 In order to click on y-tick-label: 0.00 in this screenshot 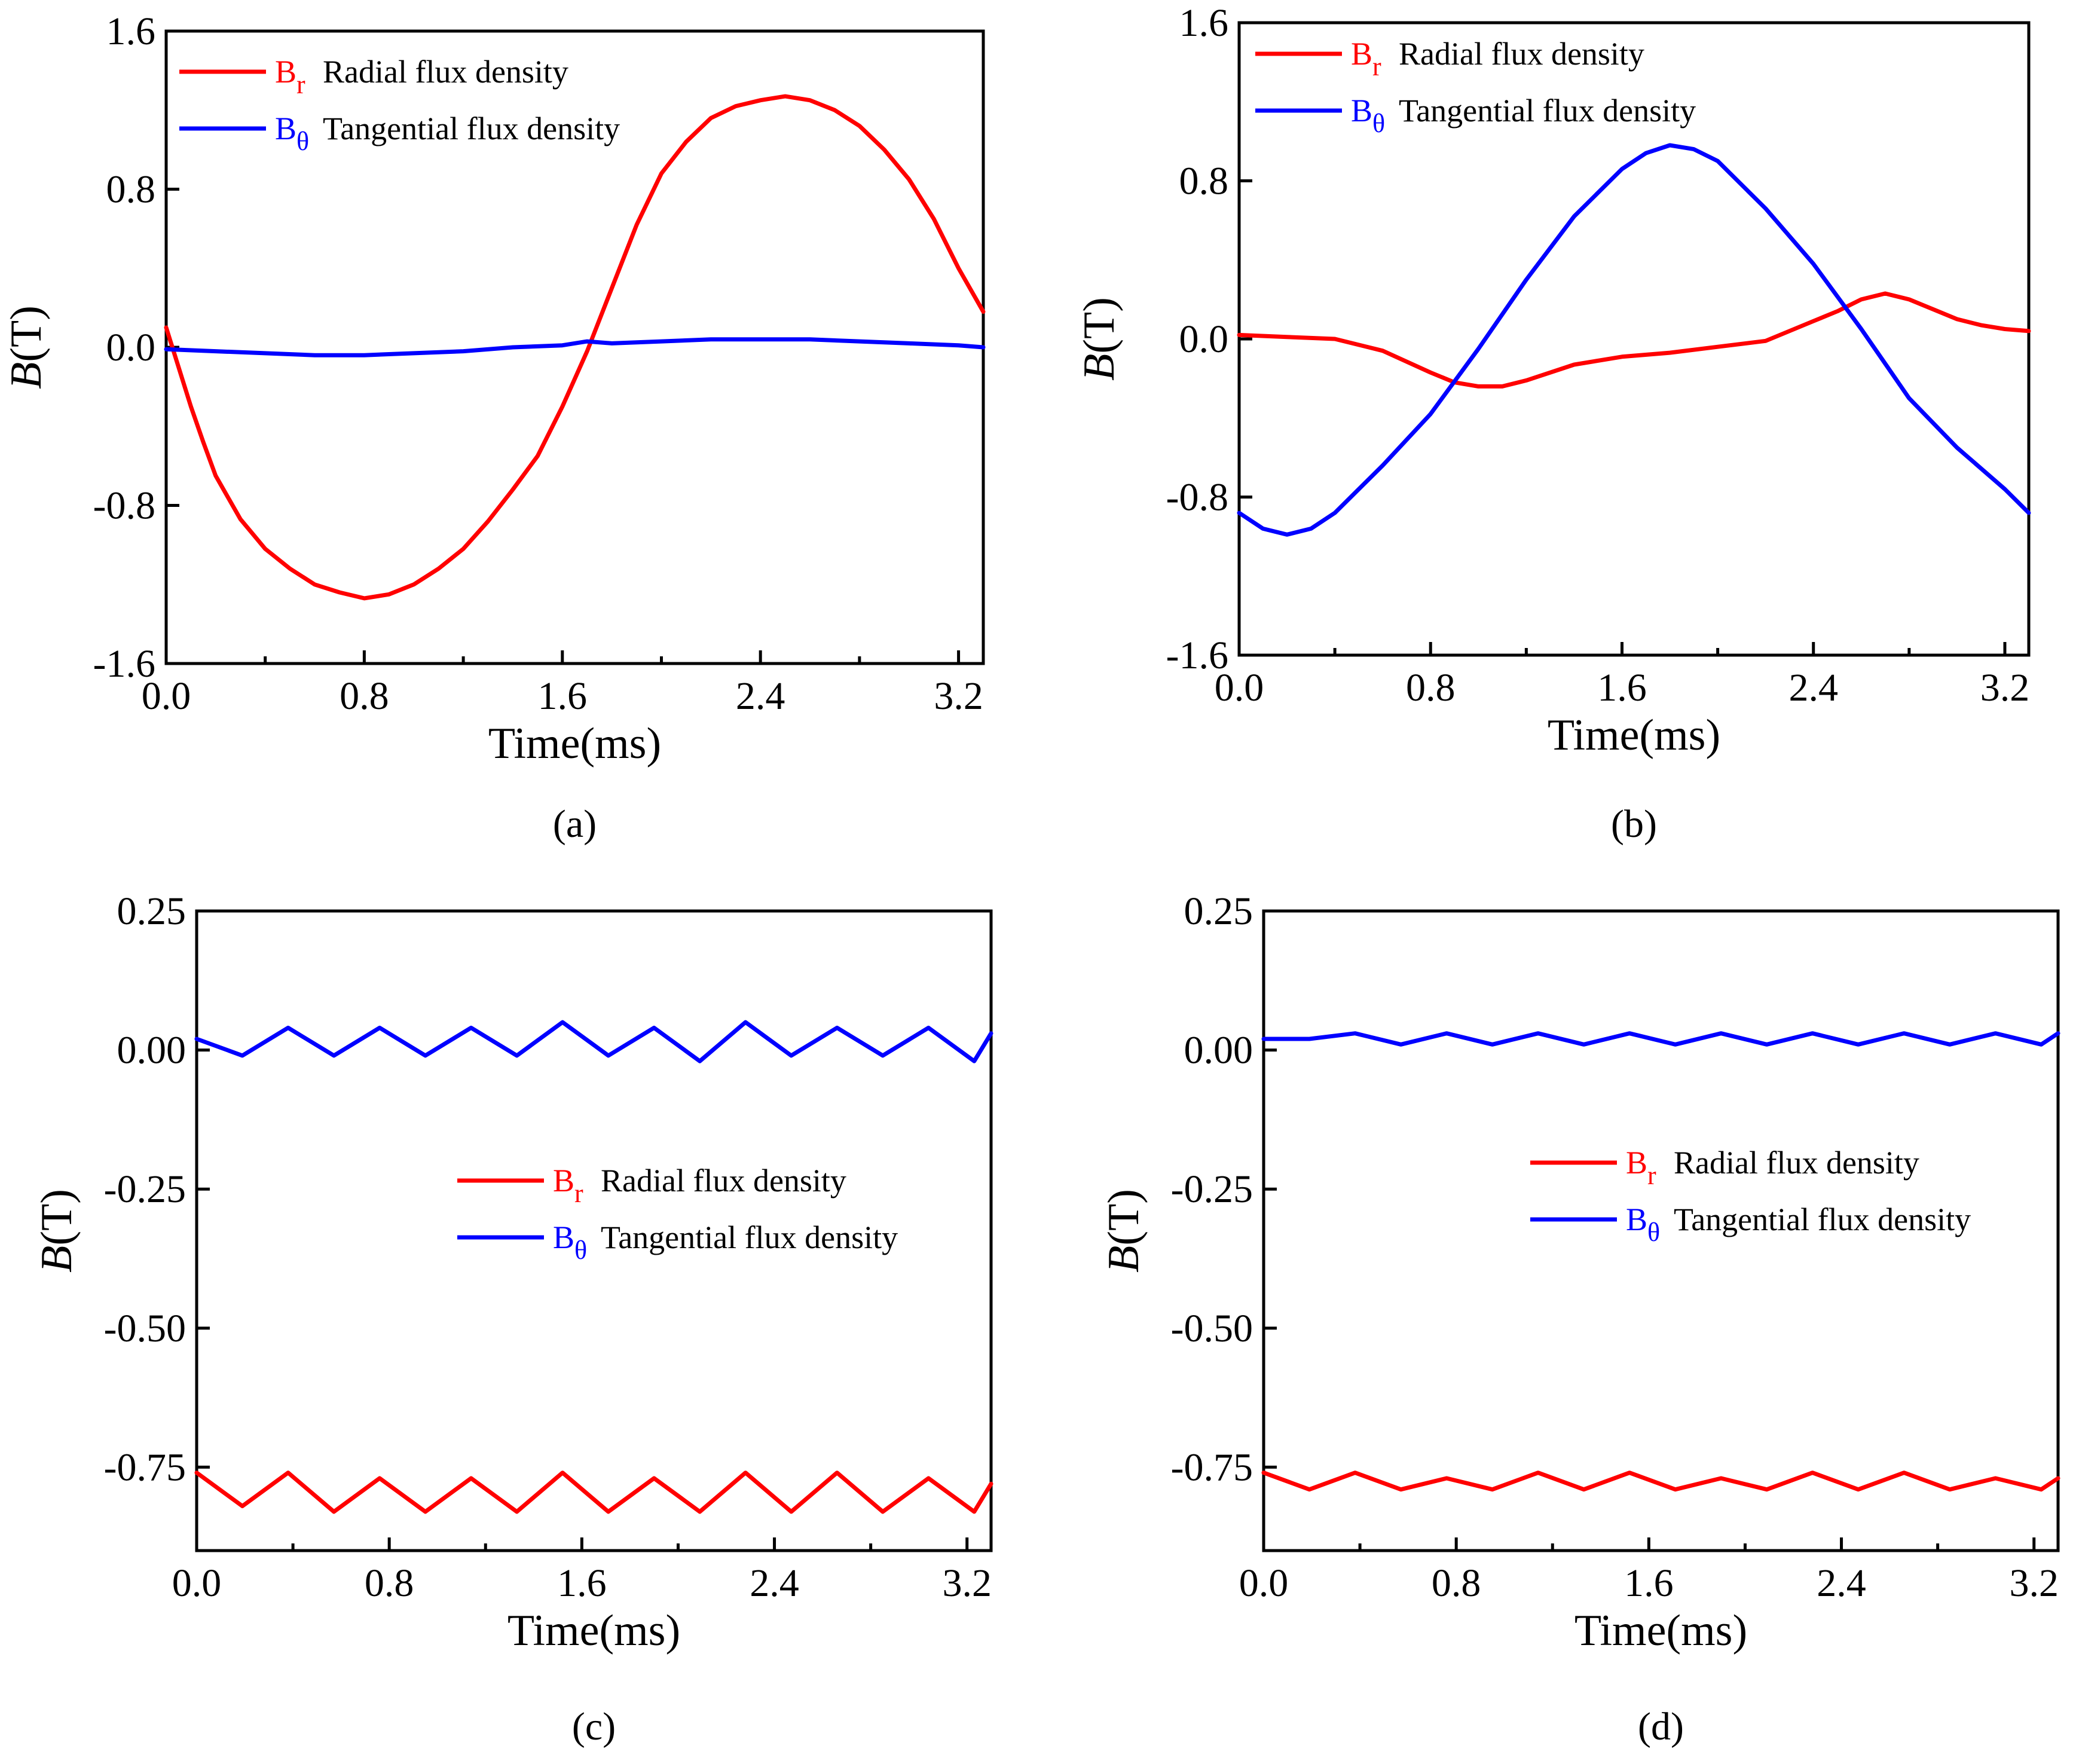, I will do `click(151, 1050)`.